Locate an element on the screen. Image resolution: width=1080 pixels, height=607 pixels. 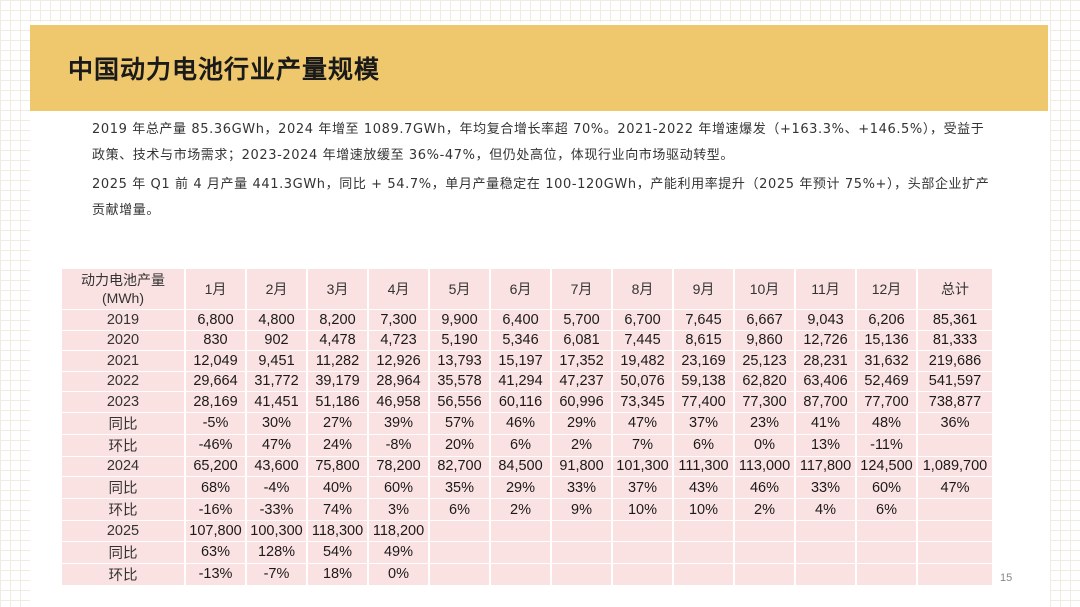
table-cell: 63% is located at coordinates (215, 552).